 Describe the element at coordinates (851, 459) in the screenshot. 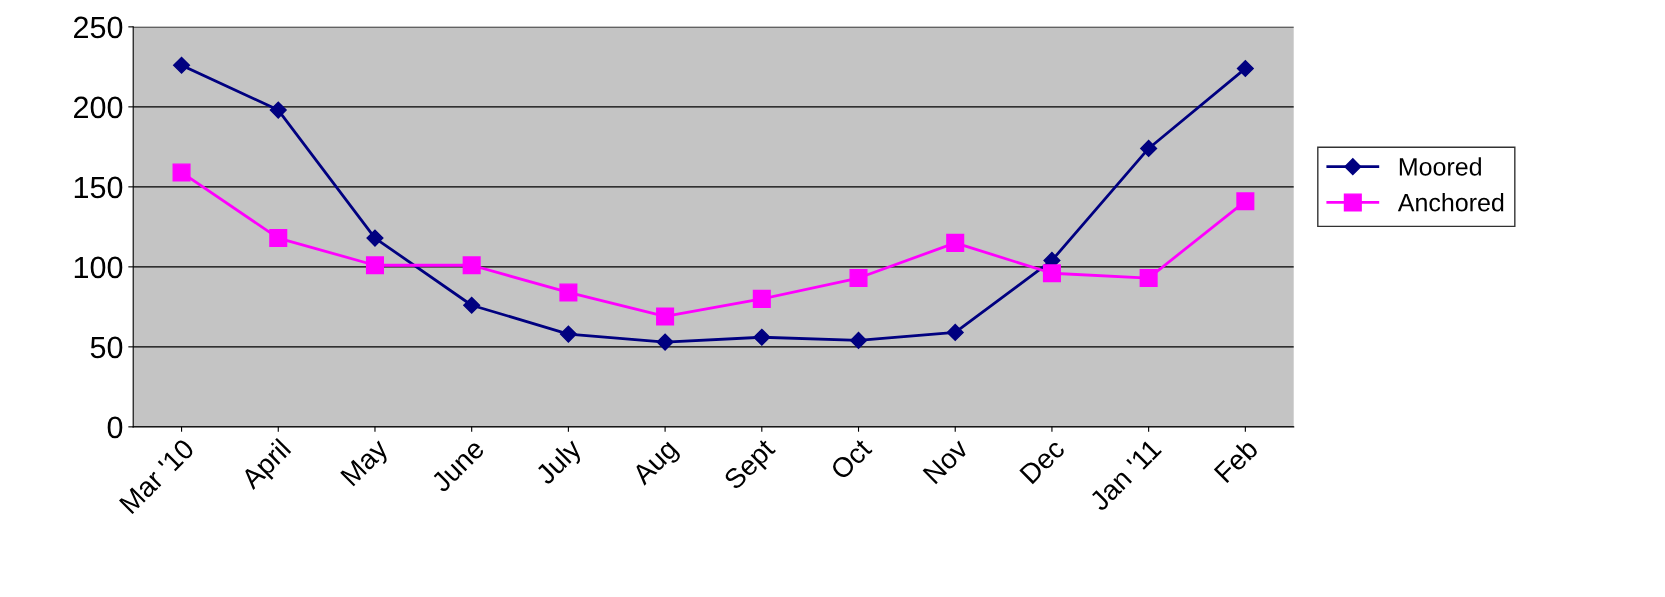

I see `x-tick-label: Oct` at that location.